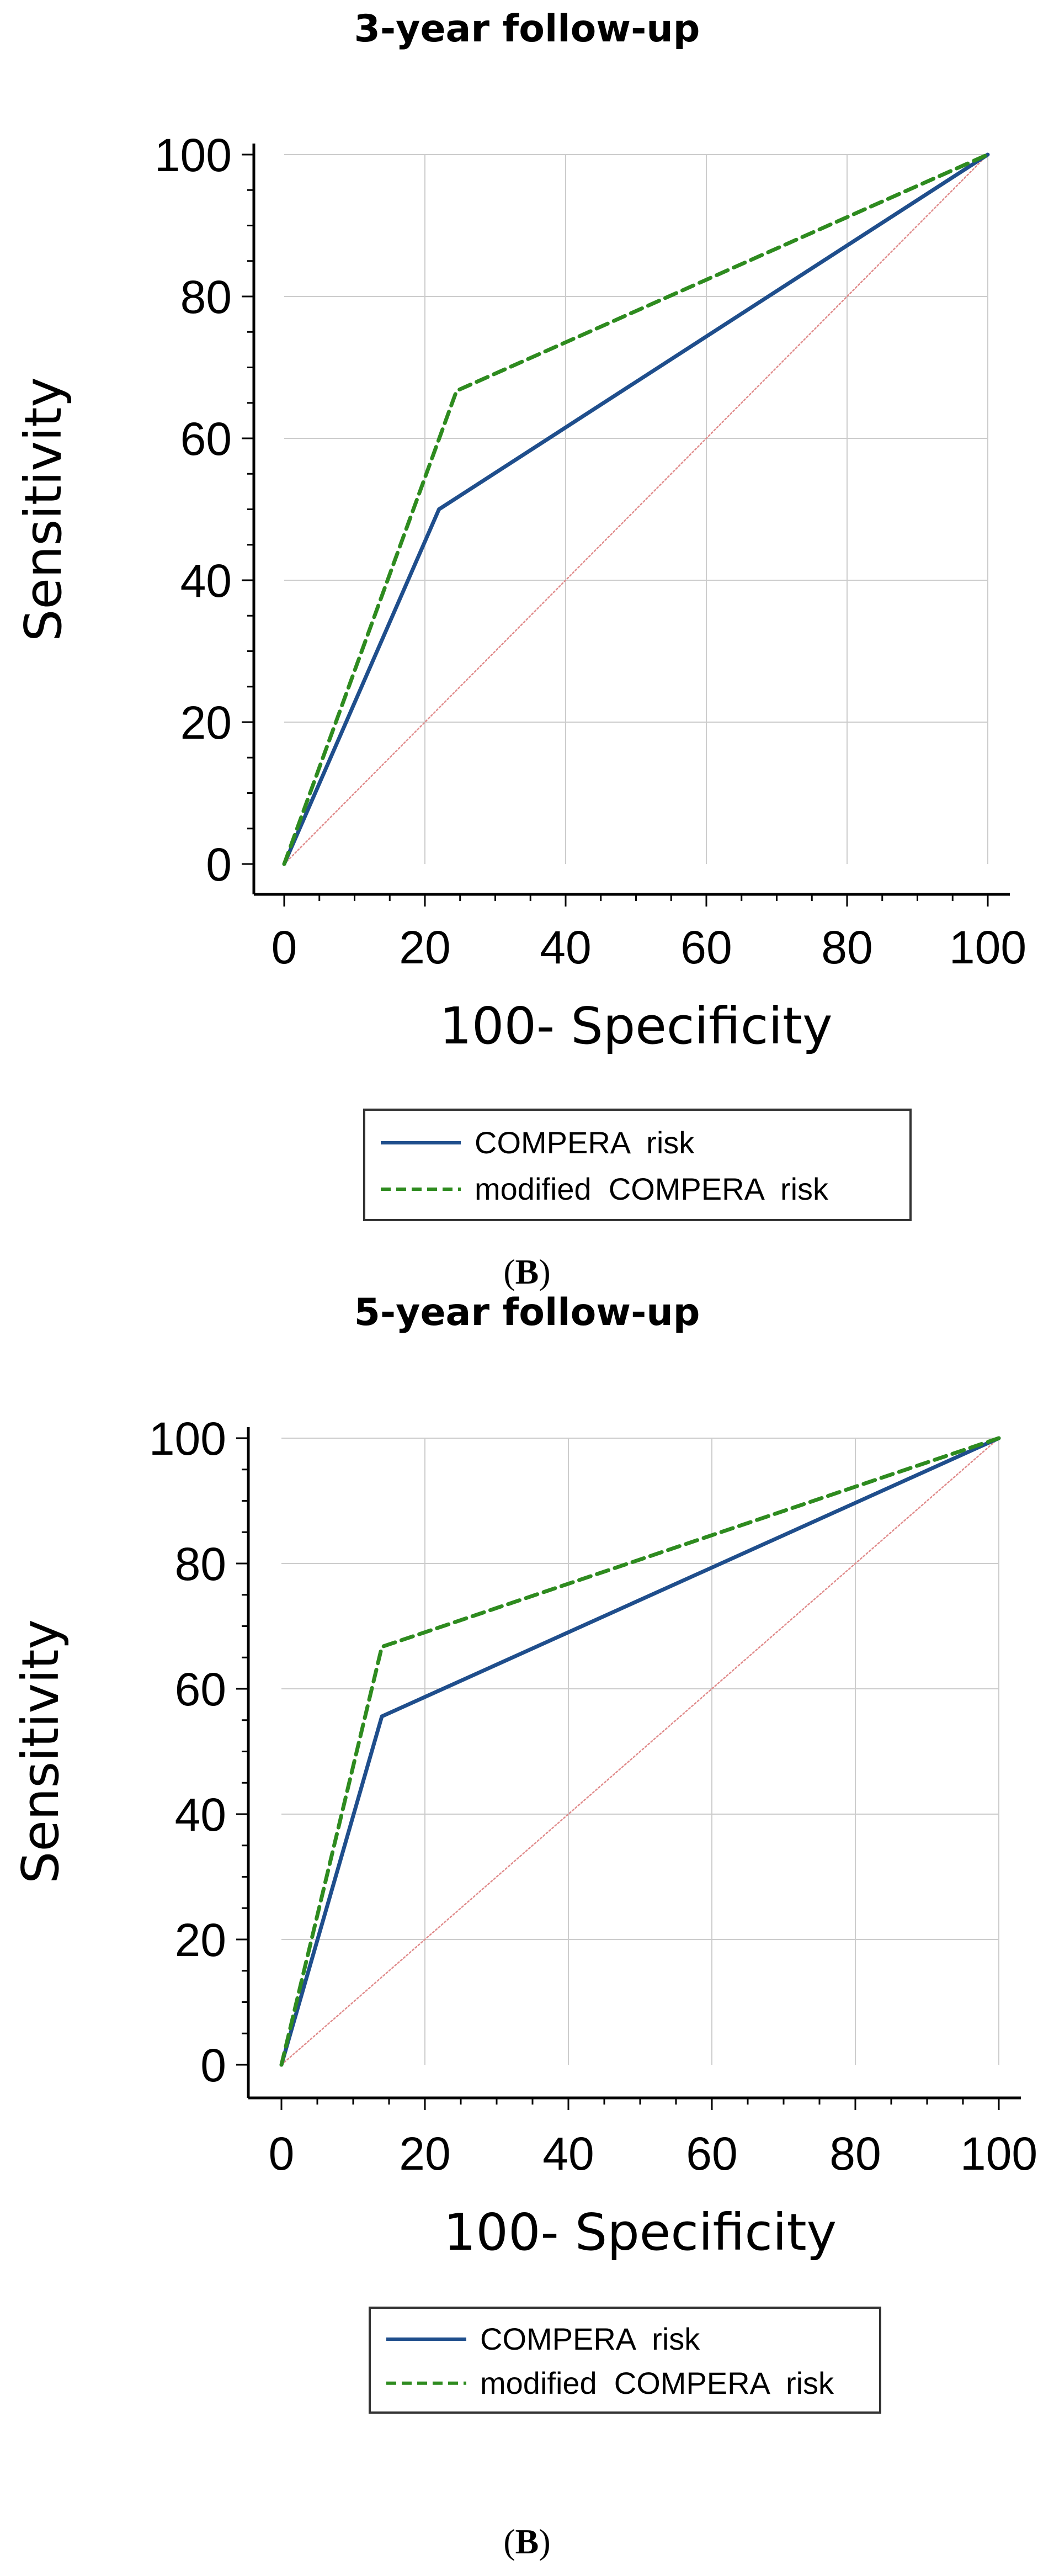 The width and height of the screenshot is (1054, 2576). Describe the element at coordinates (527, 1312) in the screenshot. I see `chart-title: 5-year follow-up` at that location.